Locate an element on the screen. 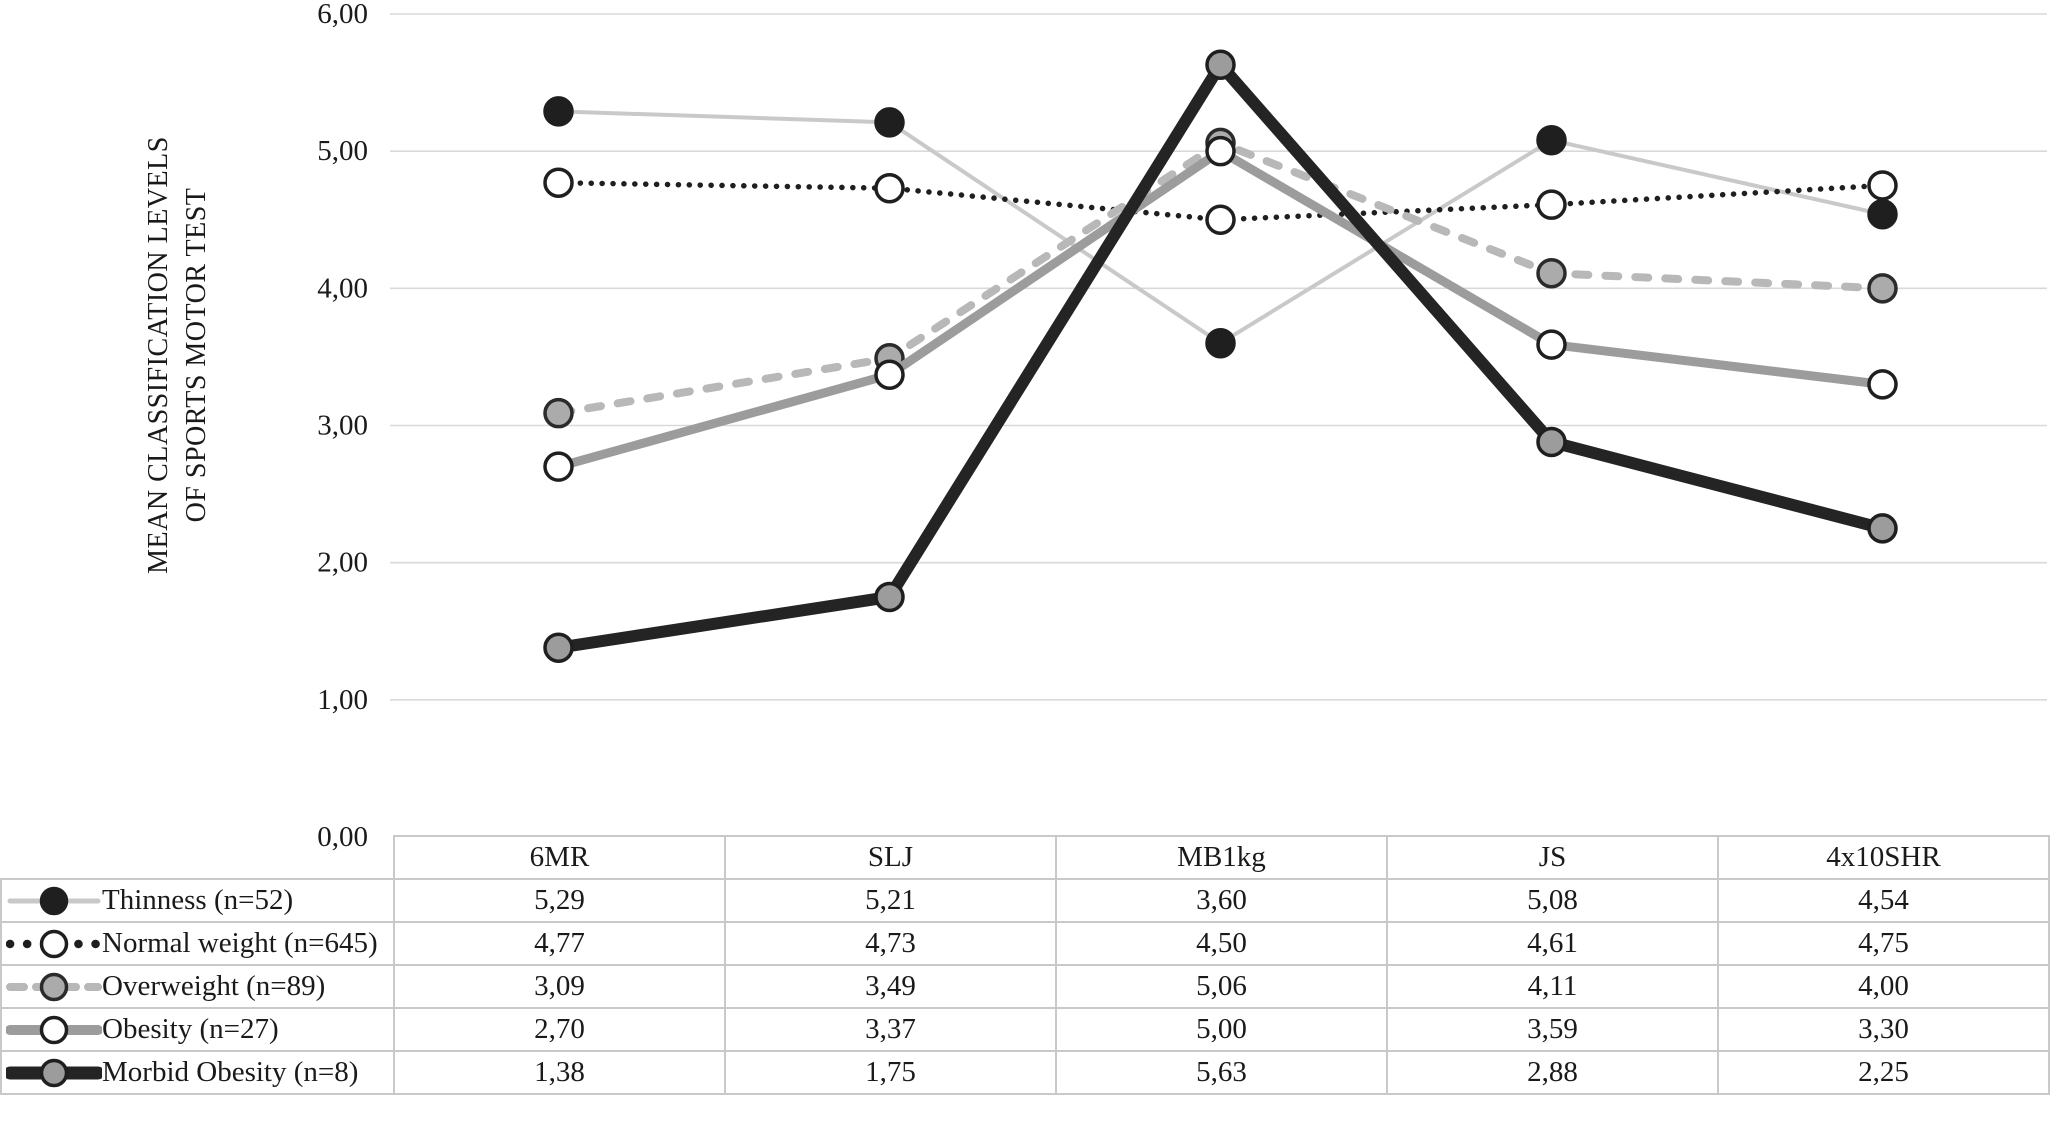 The height and width of the screenshot is (1124, 2056). y-tick-label: 5,00 is located at coordinates (342, 151).